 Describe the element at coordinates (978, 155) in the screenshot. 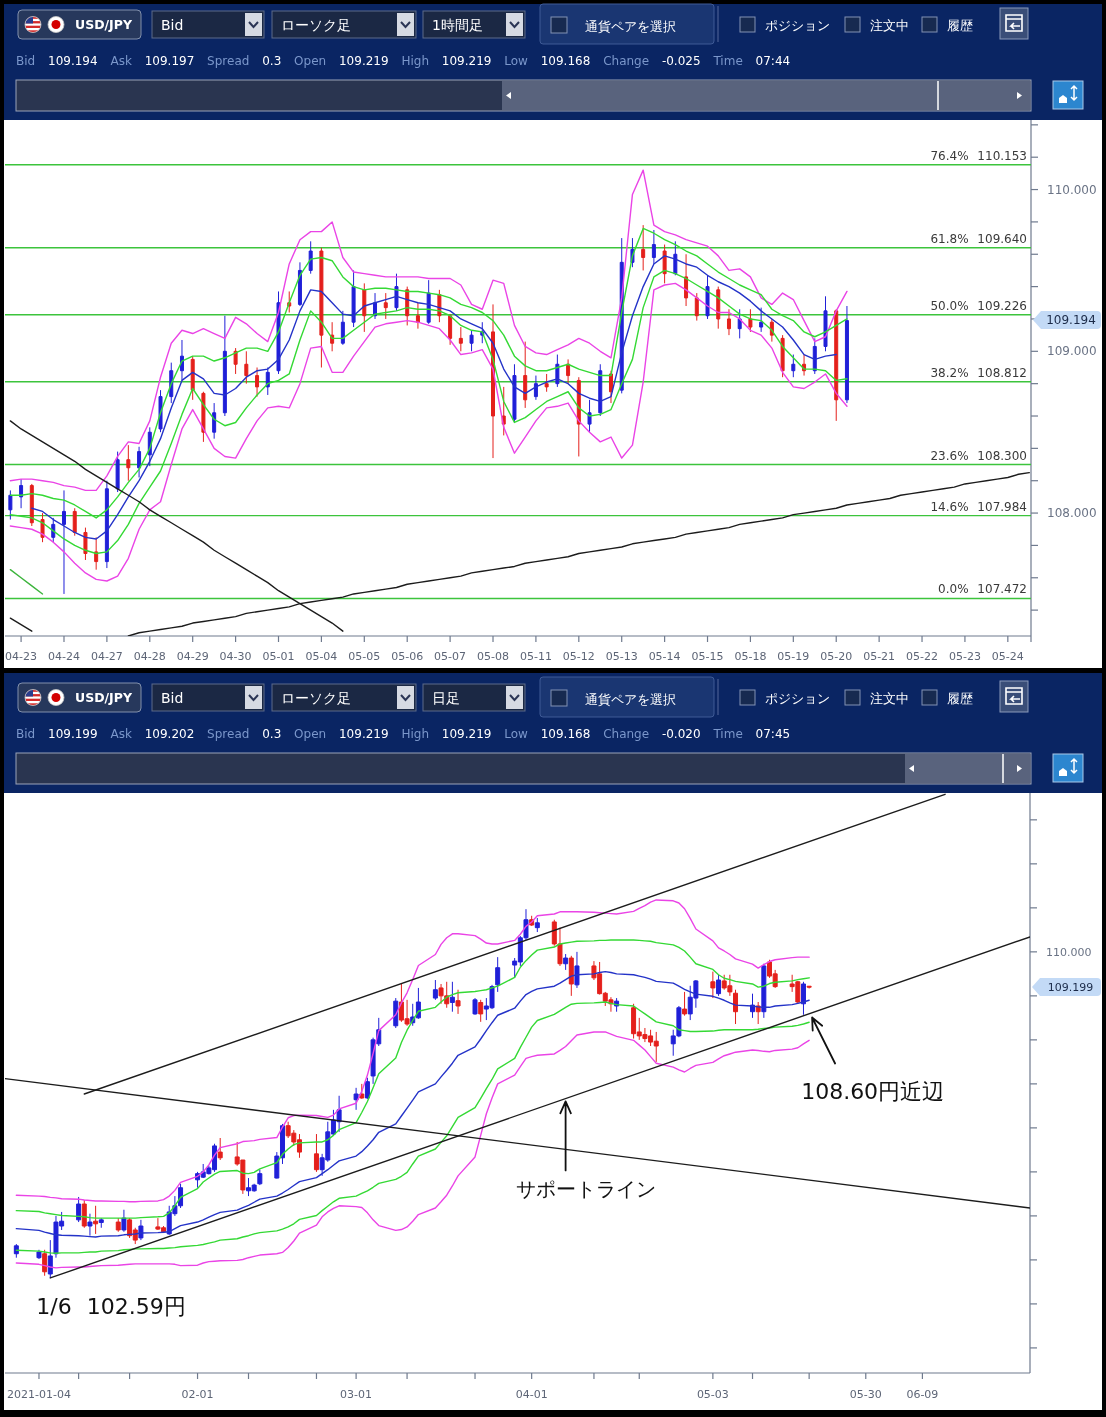

I see `ref-line-label: 76.4% 110.153` at that location.